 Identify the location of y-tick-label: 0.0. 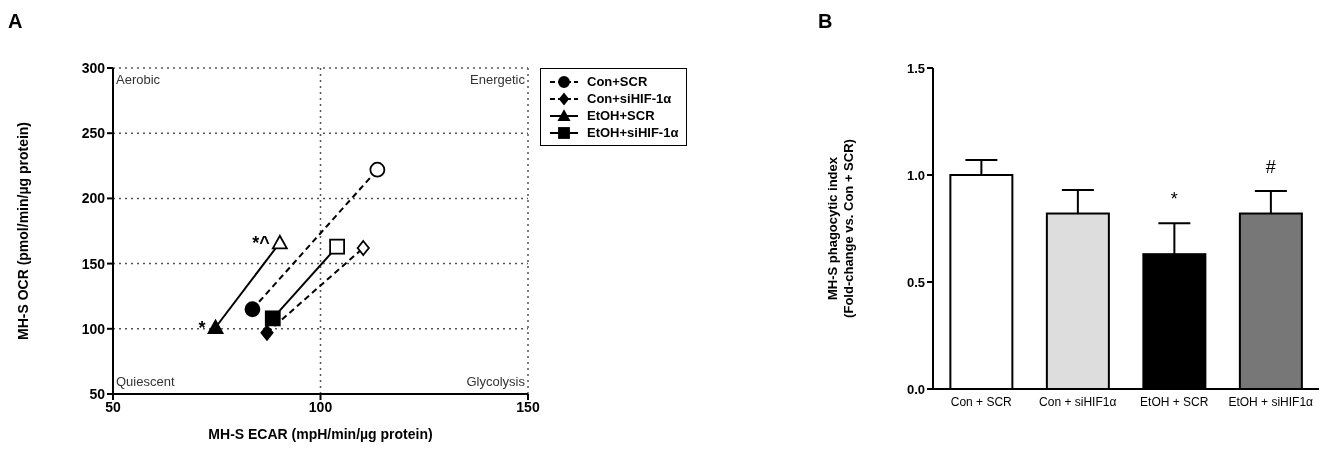
(915, 389).